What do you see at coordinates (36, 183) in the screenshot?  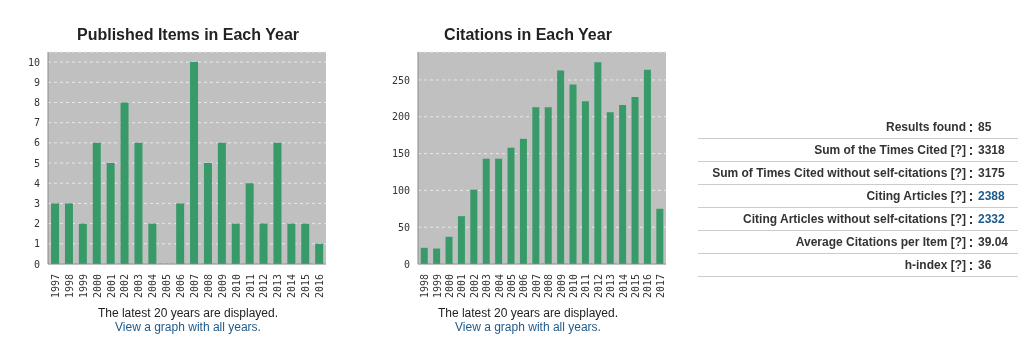 I see `y-tick-label: 4` at bounding box center [36, 183].